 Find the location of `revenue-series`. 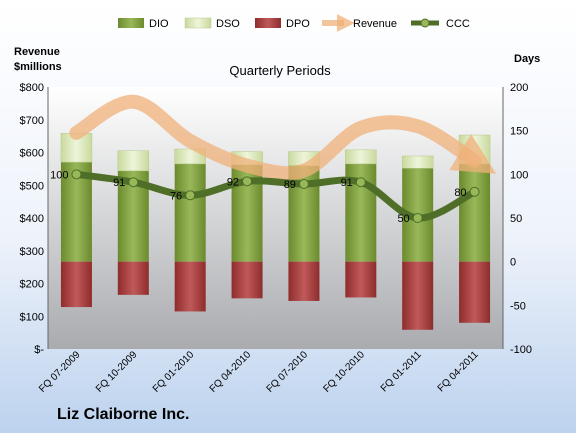

revenue-series is located at coordinates (283, 137).